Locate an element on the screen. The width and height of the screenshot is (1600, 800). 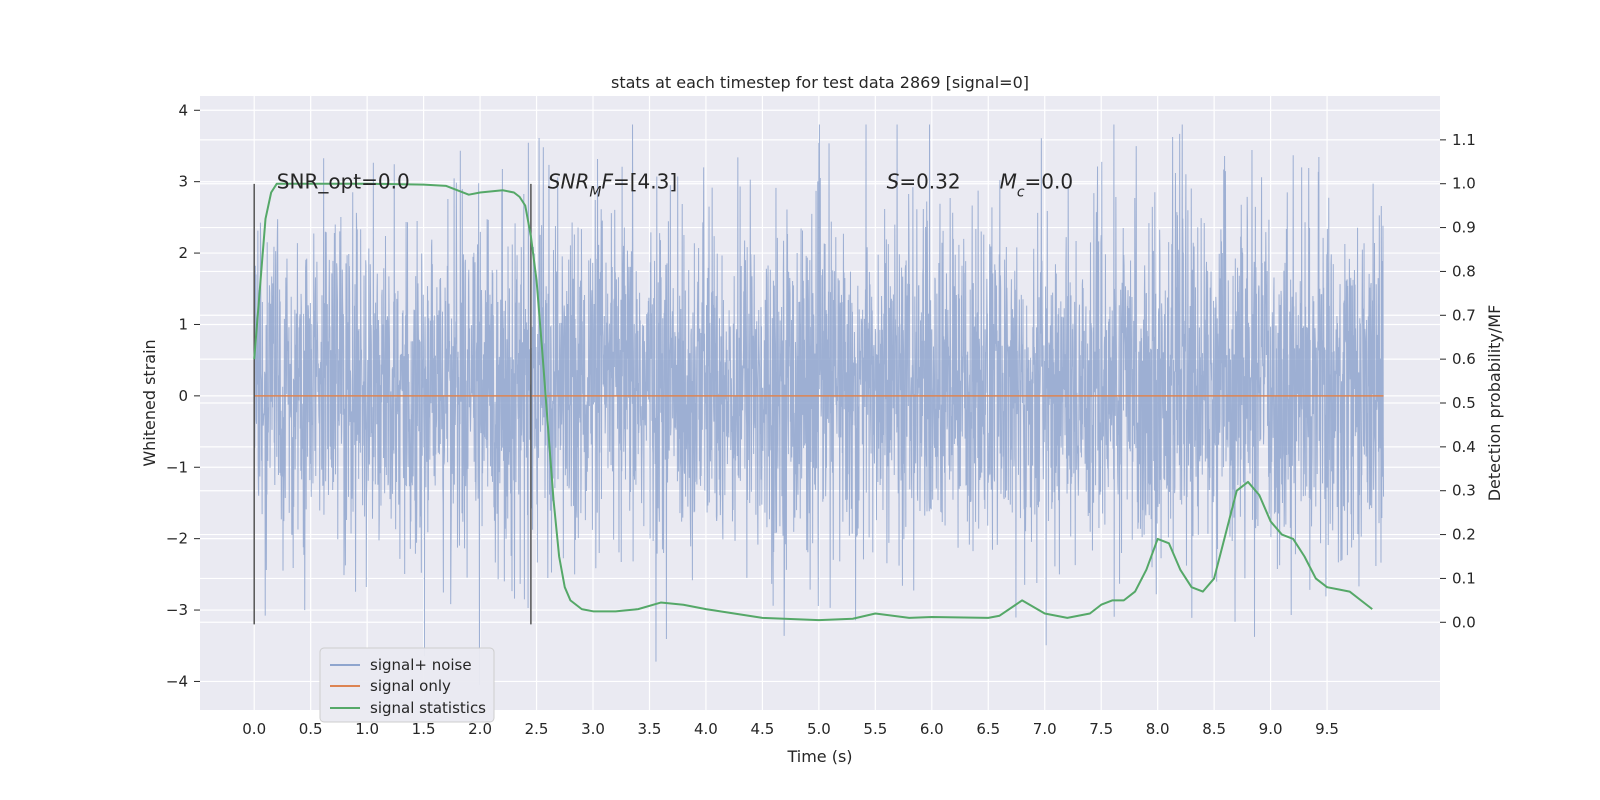
x-tick-label: 8.5 is located at coordinates (1214, 729).